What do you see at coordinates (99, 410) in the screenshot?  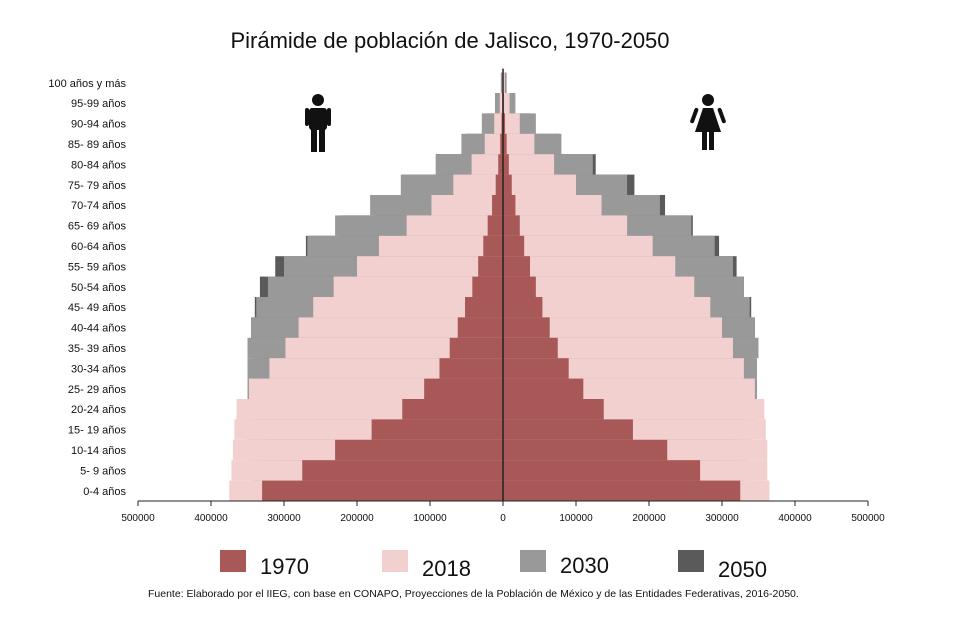 I see `age-group-label-4: 20-24 años` at bounding box center [99, 410].